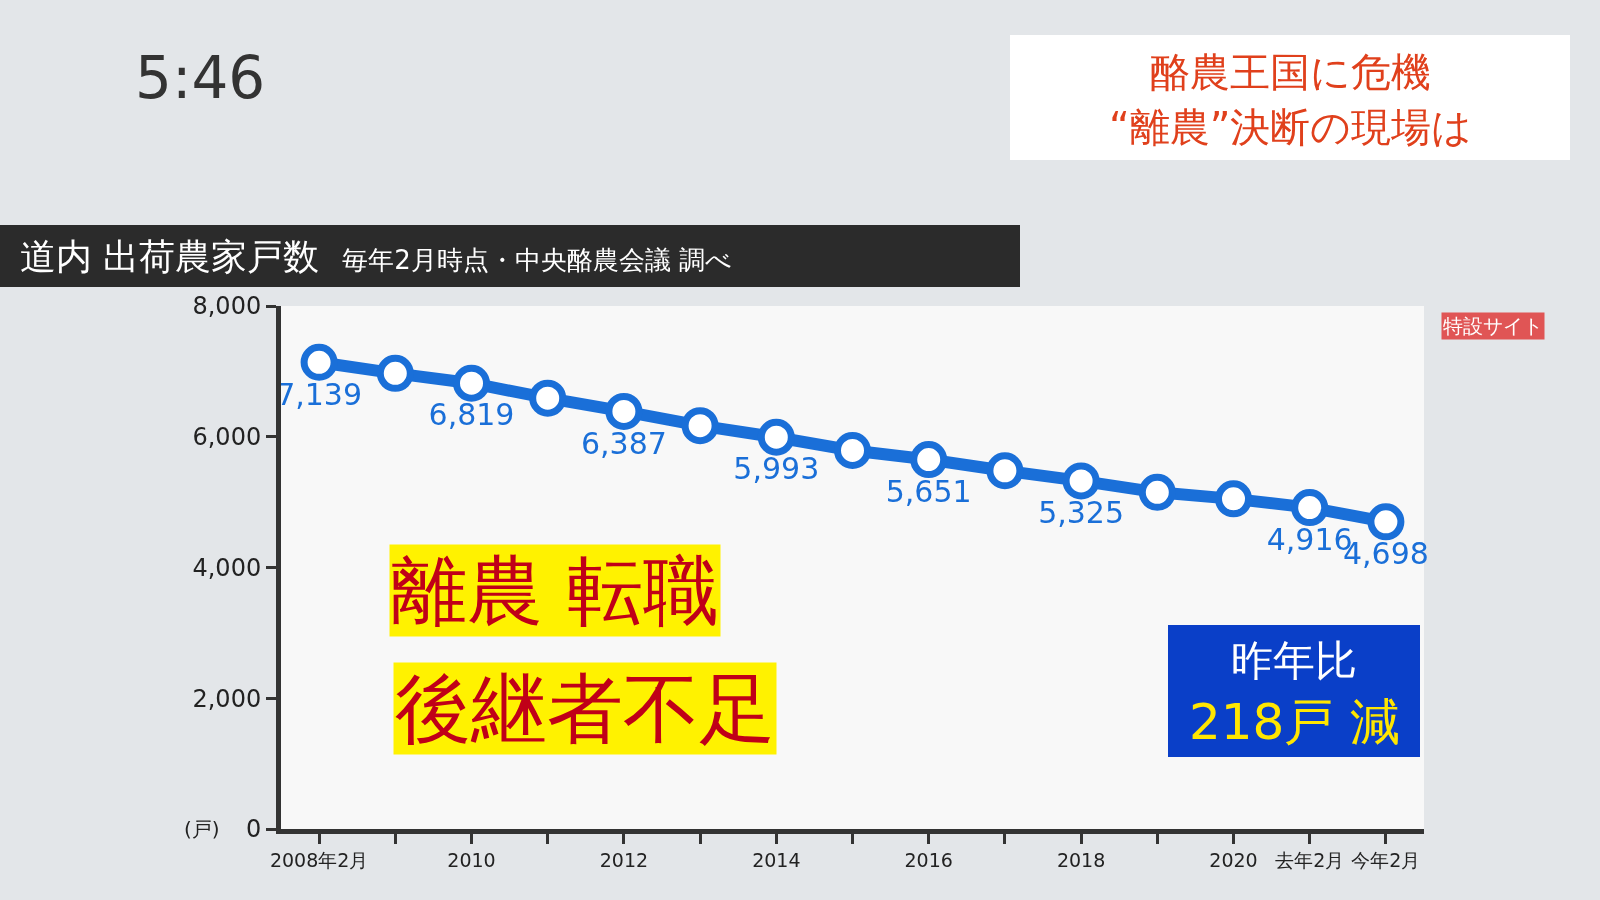 This screenshot has width=1600, height=900. I want to click on x-tick-label: 2018, so click(1081, 859).